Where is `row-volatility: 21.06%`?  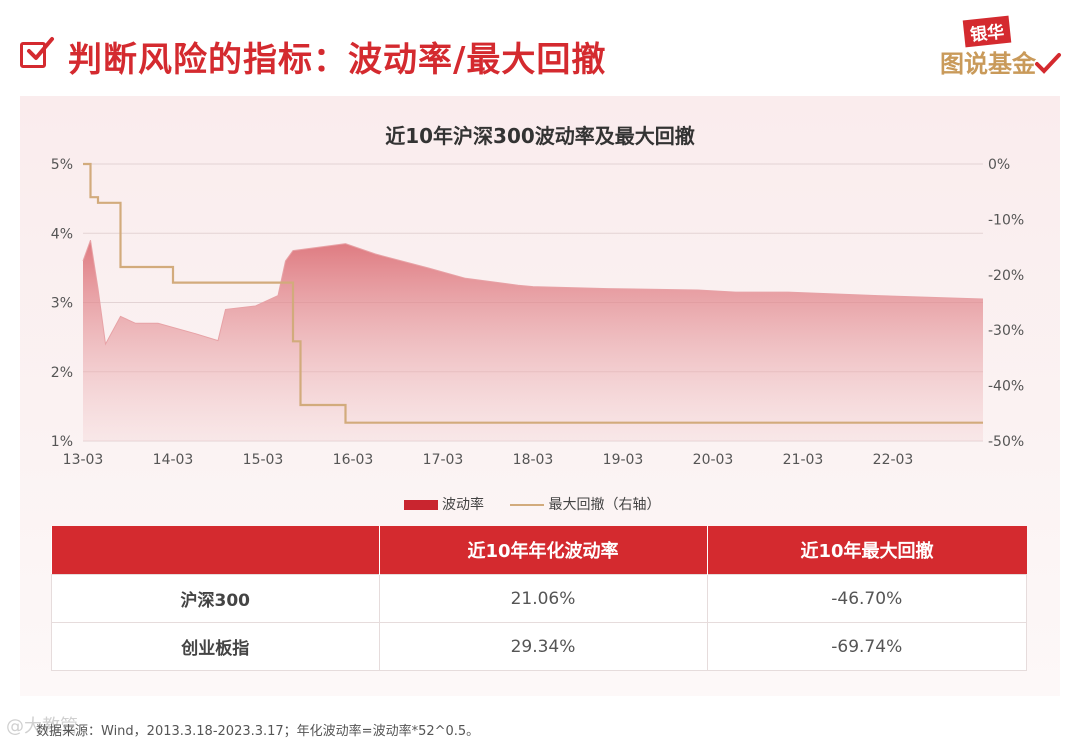
row-volatility: 21.06% is located at coordinates (543, 598).